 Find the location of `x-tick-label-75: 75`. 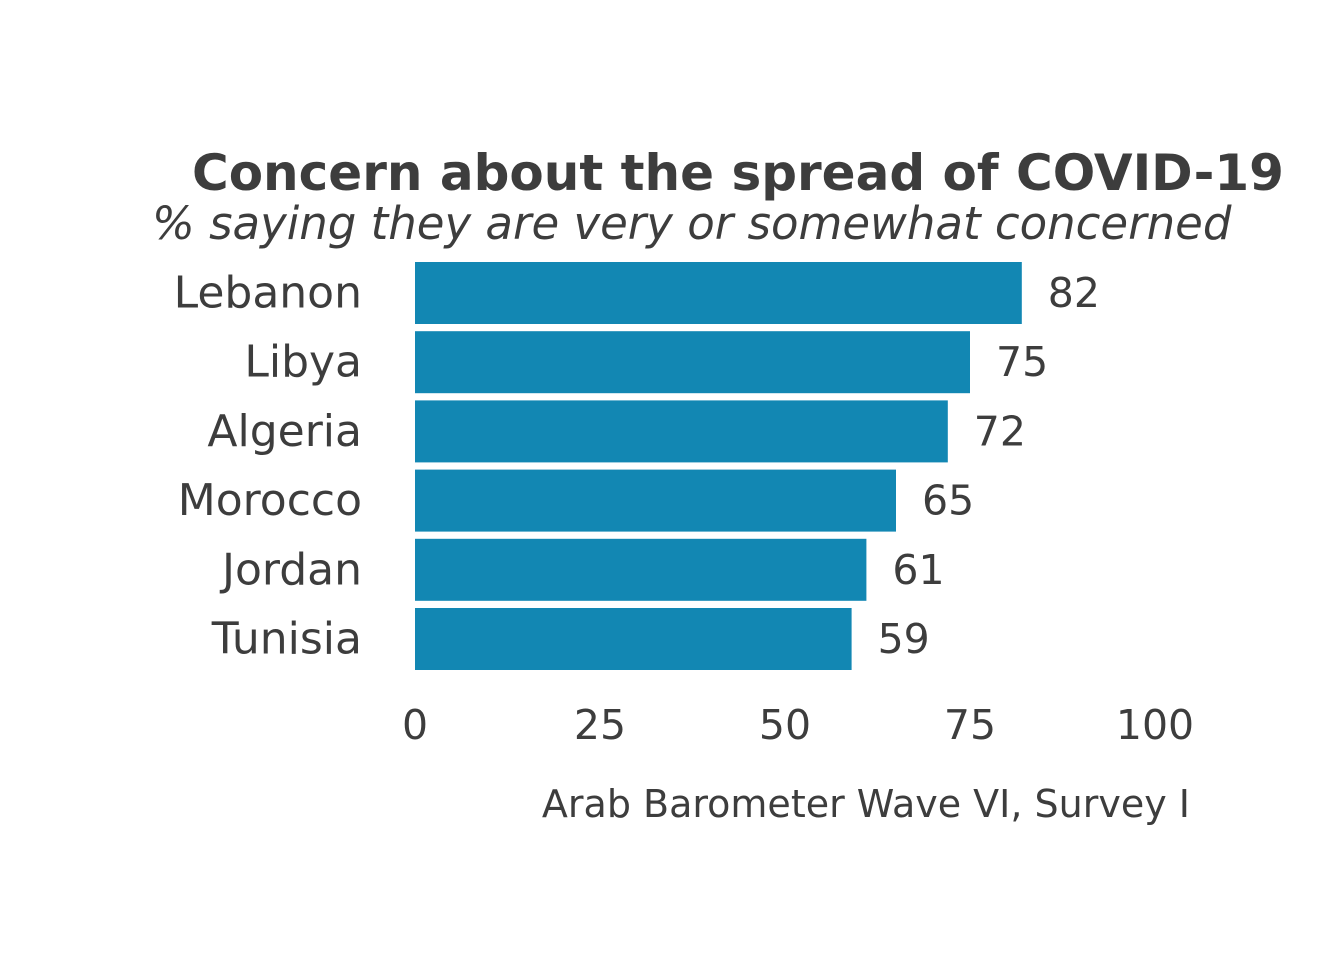

x-tick-label-75: 75 is located at coordinates (970, 725).